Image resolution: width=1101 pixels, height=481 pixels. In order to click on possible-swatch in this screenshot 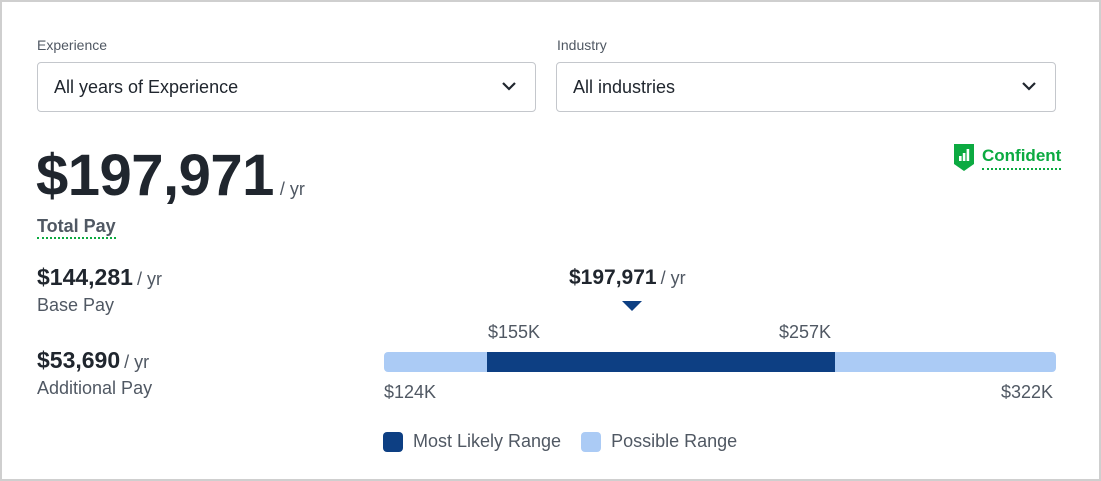, I will do `click(591, 441)`.